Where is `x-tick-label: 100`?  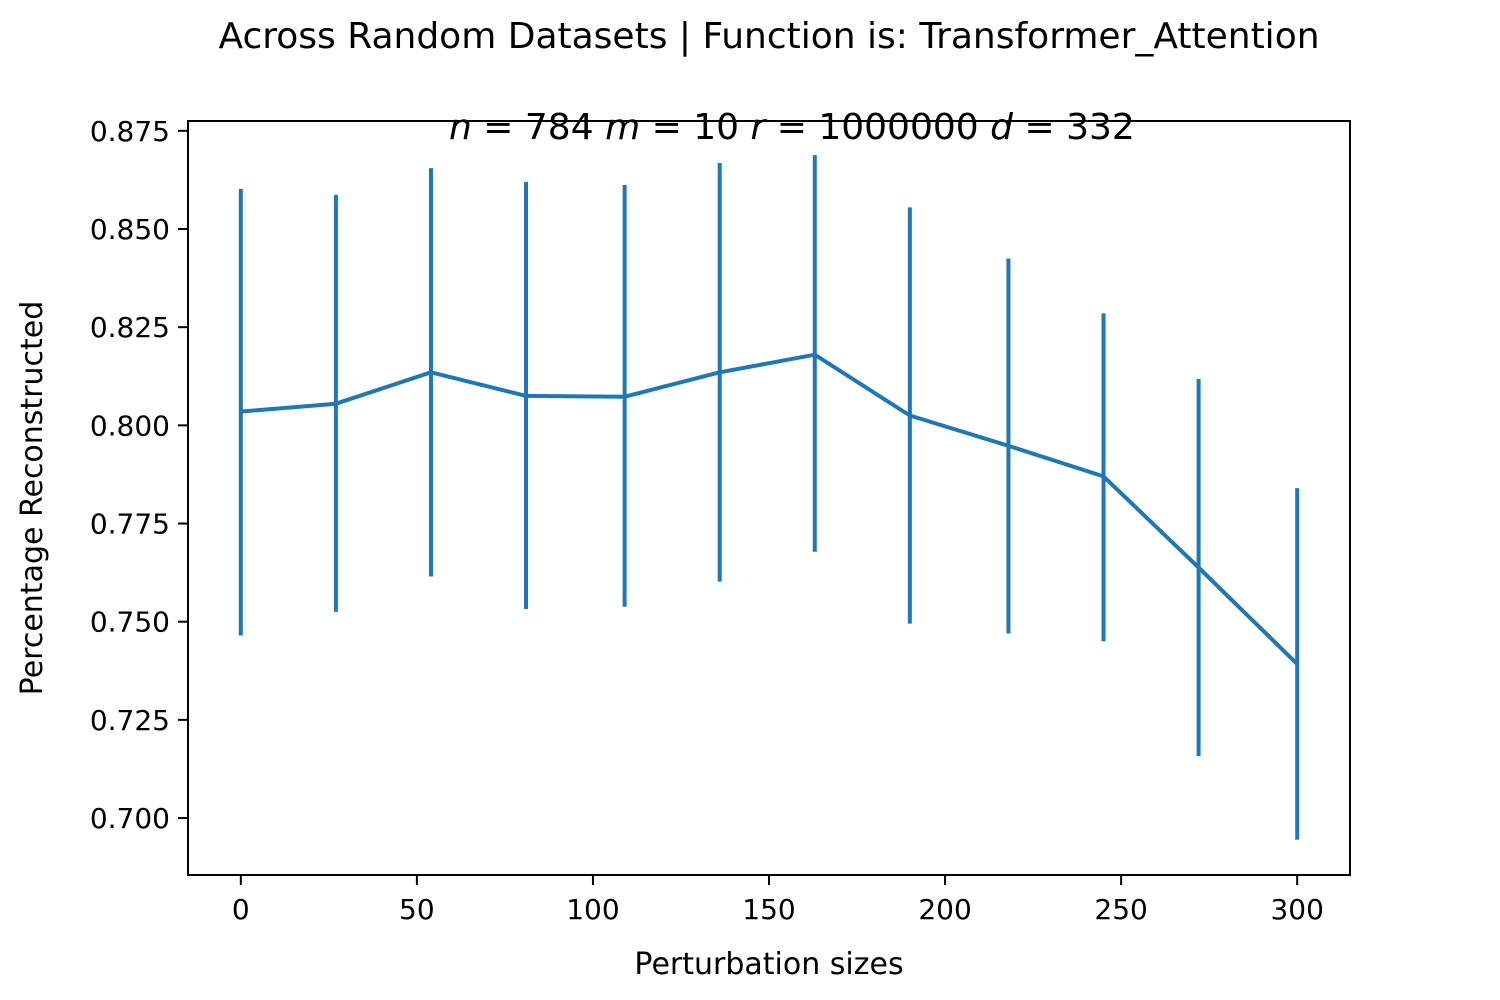 x-tick-label: 100 is located at coordinates (592, 909).